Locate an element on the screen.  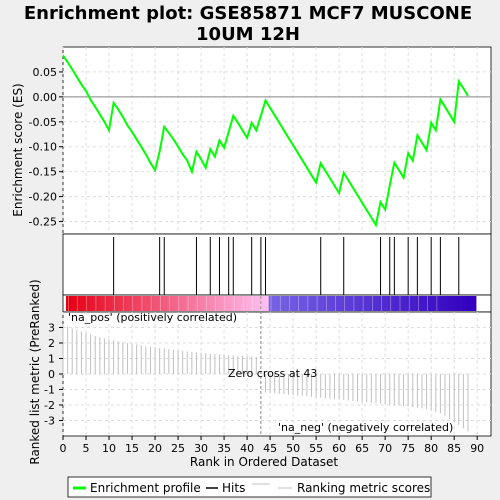
es-y-tick-label: 0.05 is located at coordinates (45, 72).